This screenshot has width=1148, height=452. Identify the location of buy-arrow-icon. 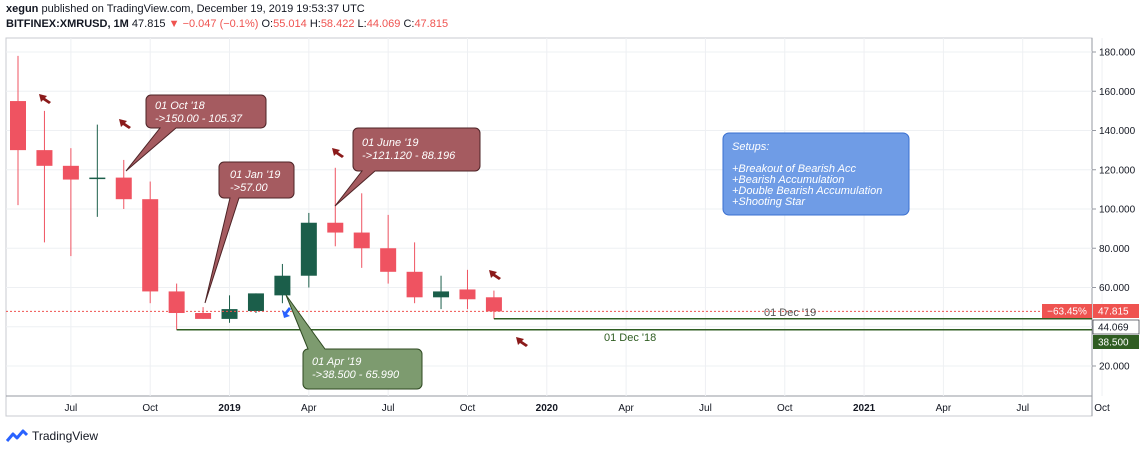
(286, 312).